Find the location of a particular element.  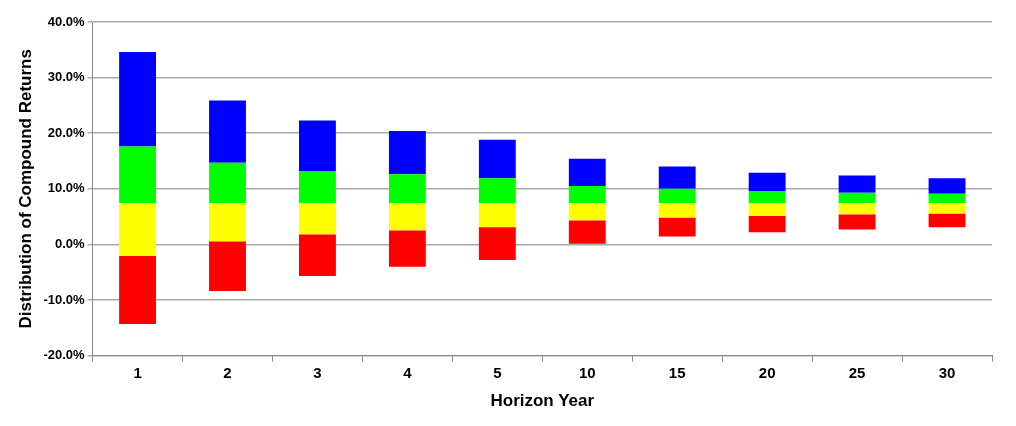

x-tick-label: 5 is located at coordinates (497, 372).